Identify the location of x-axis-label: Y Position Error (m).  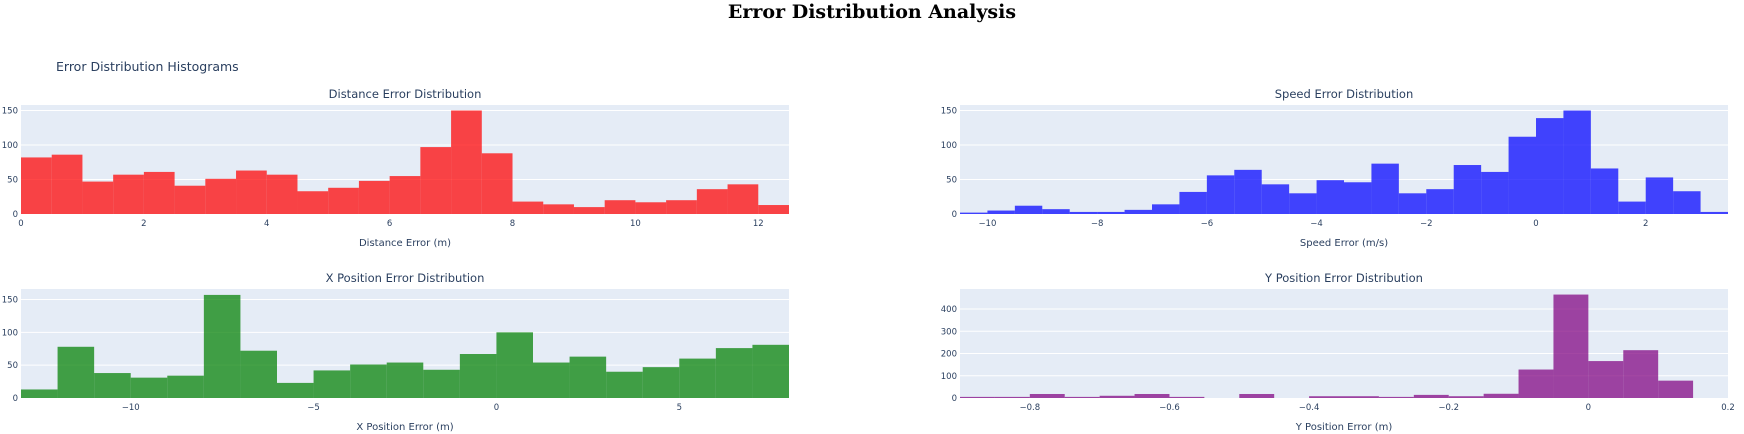
(1344, 427).